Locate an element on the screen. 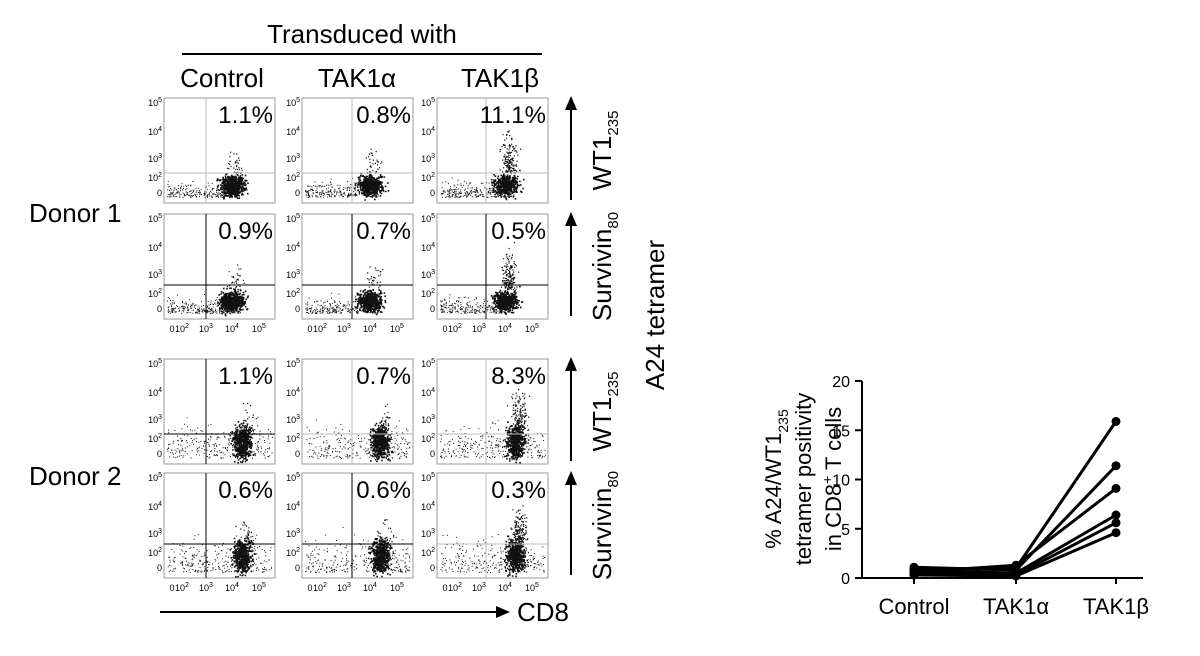  condition-label-control: Control is located at coordinates (222, 78).